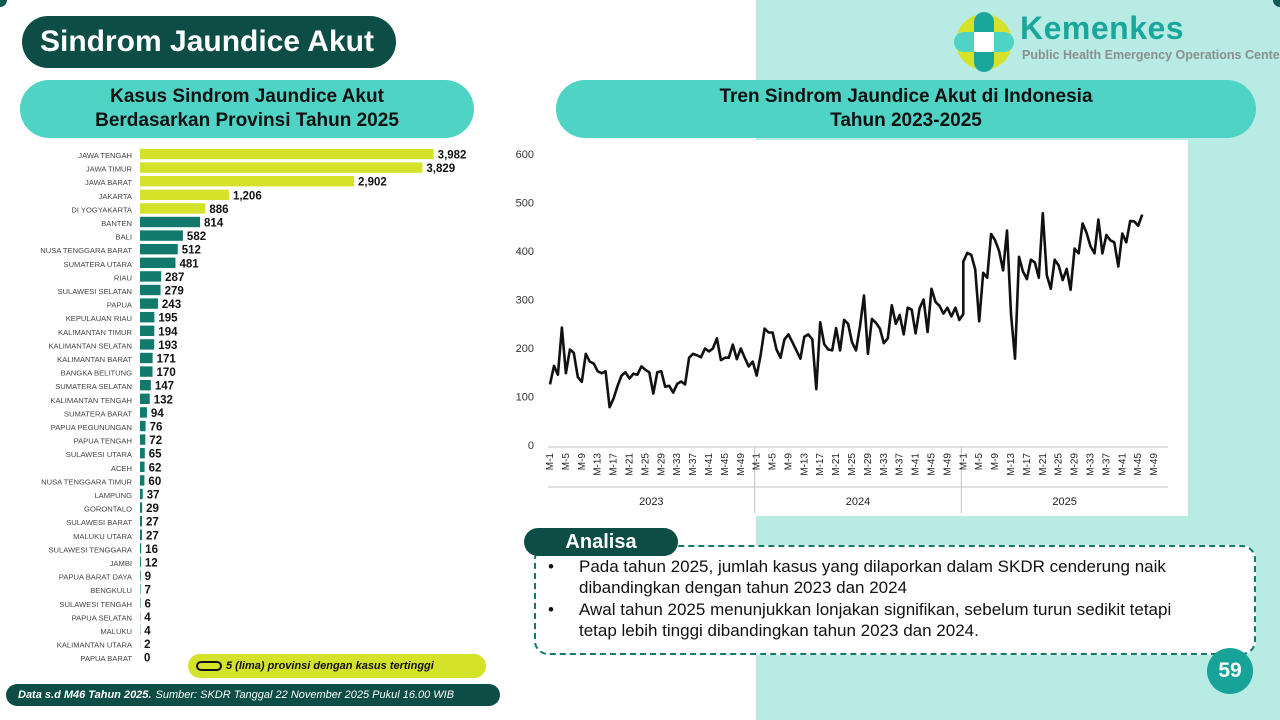  Describe the element at coordinates (1276, 3) in the screenshot. I see `corner-dot-right` at that location.